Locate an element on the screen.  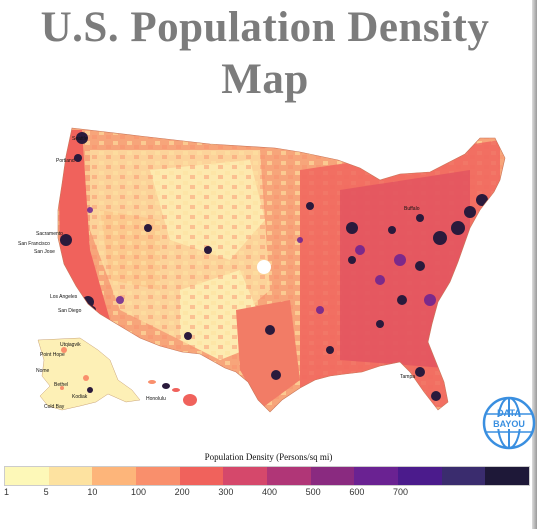
legend-tick-label: 1 is located at coordinates (7, 492).